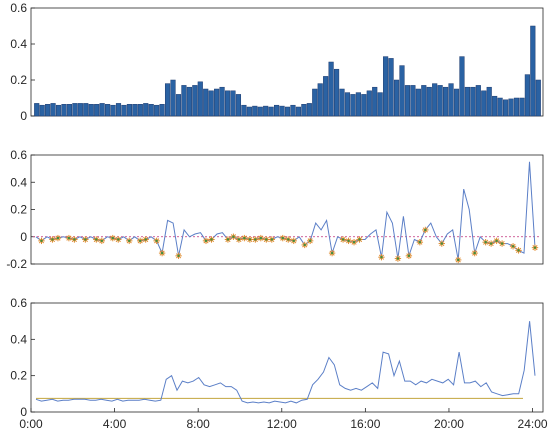 This screenshot has width=550, height=436. Describe the element at coordinates (282, 424) in the screenshot. I see `x-tick-label: 12:00` at that location.